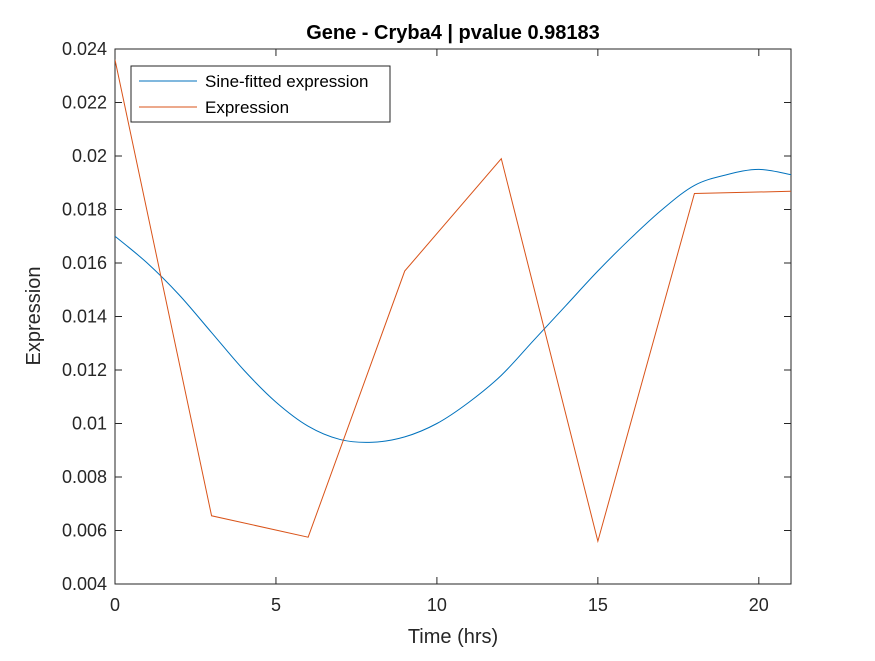  Describe the element at coordinates (84, 103) in the screenshot. I see `y-tick-label: 0.022` at that location.